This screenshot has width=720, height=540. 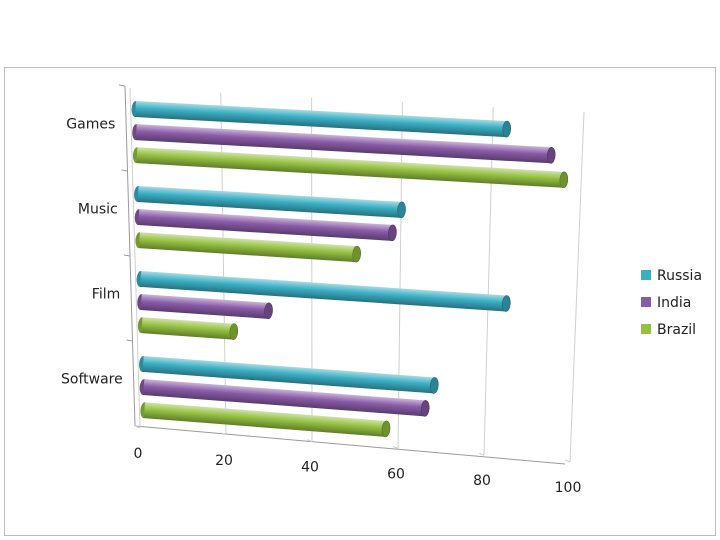 I want to click on x-tick-label: 80, so click(x=482, y=481).